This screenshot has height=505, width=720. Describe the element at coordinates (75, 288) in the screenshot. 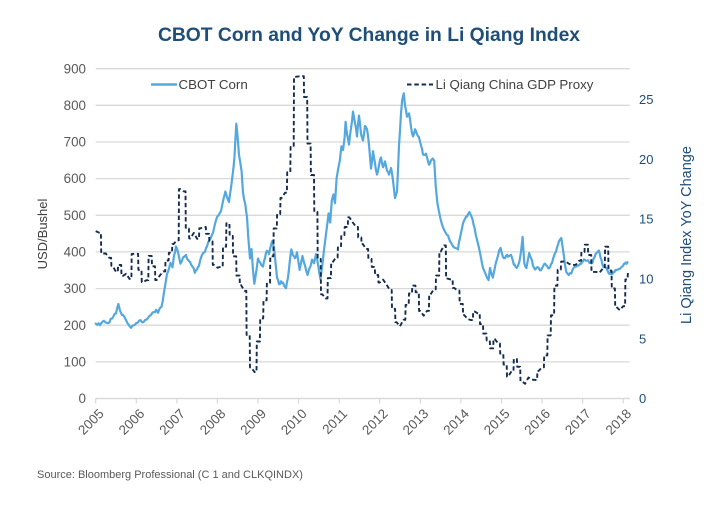

I see `svg-text: 300` at that location.